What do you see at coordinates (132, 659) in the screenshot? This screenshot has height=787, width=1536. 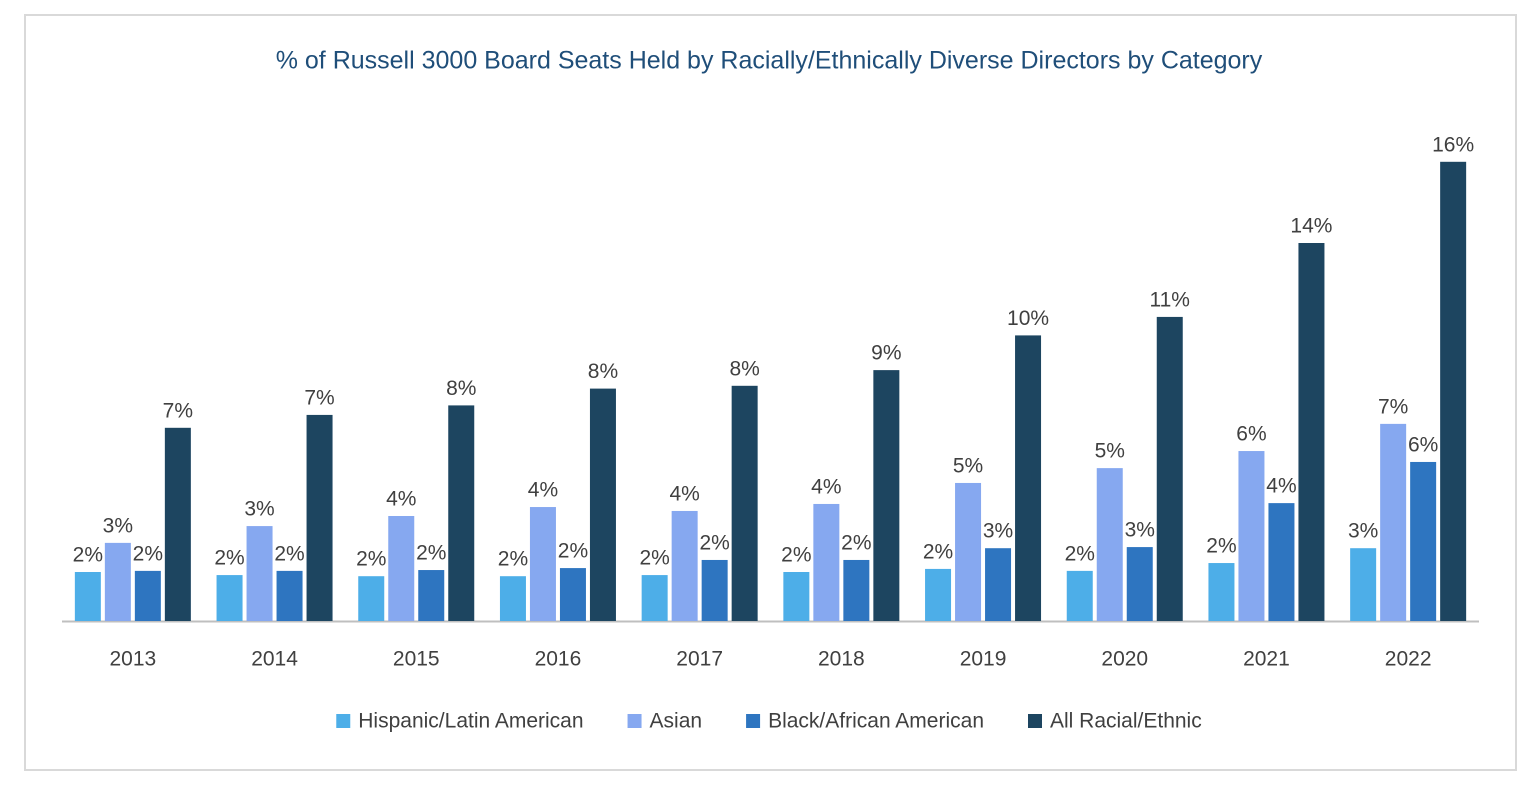 I see `x-tick-label: 2013` at bounding box center [132, 659].